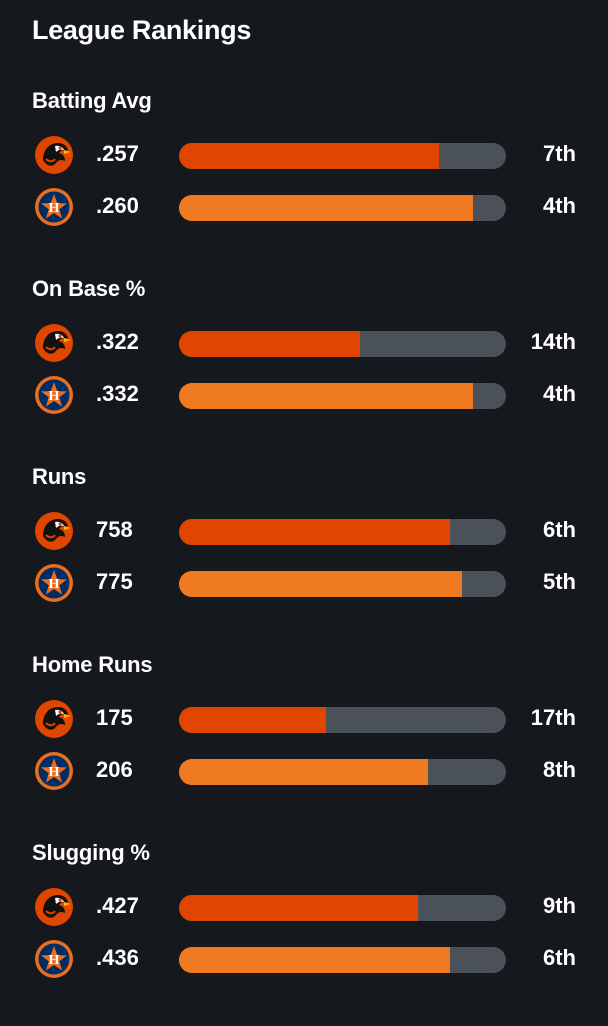 The width and height of the screenshot is (608, 1026). Describe the element at coordinates (91, 852) in the screenshot. I see `section-title: Slugging %` at that location.